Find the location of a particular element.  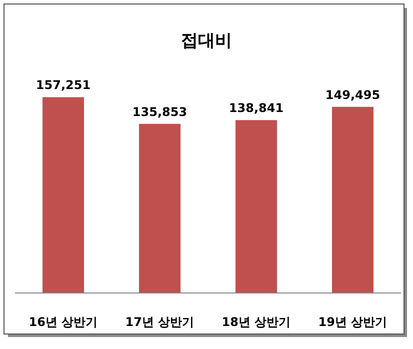

chart-title: 접대비 is located at coordinates (206, 41).